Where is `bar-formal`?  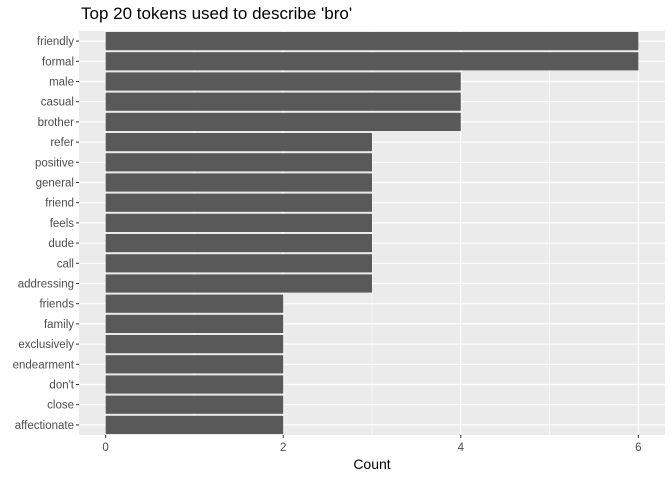
bar-formal is located at coordinates (372, 61).